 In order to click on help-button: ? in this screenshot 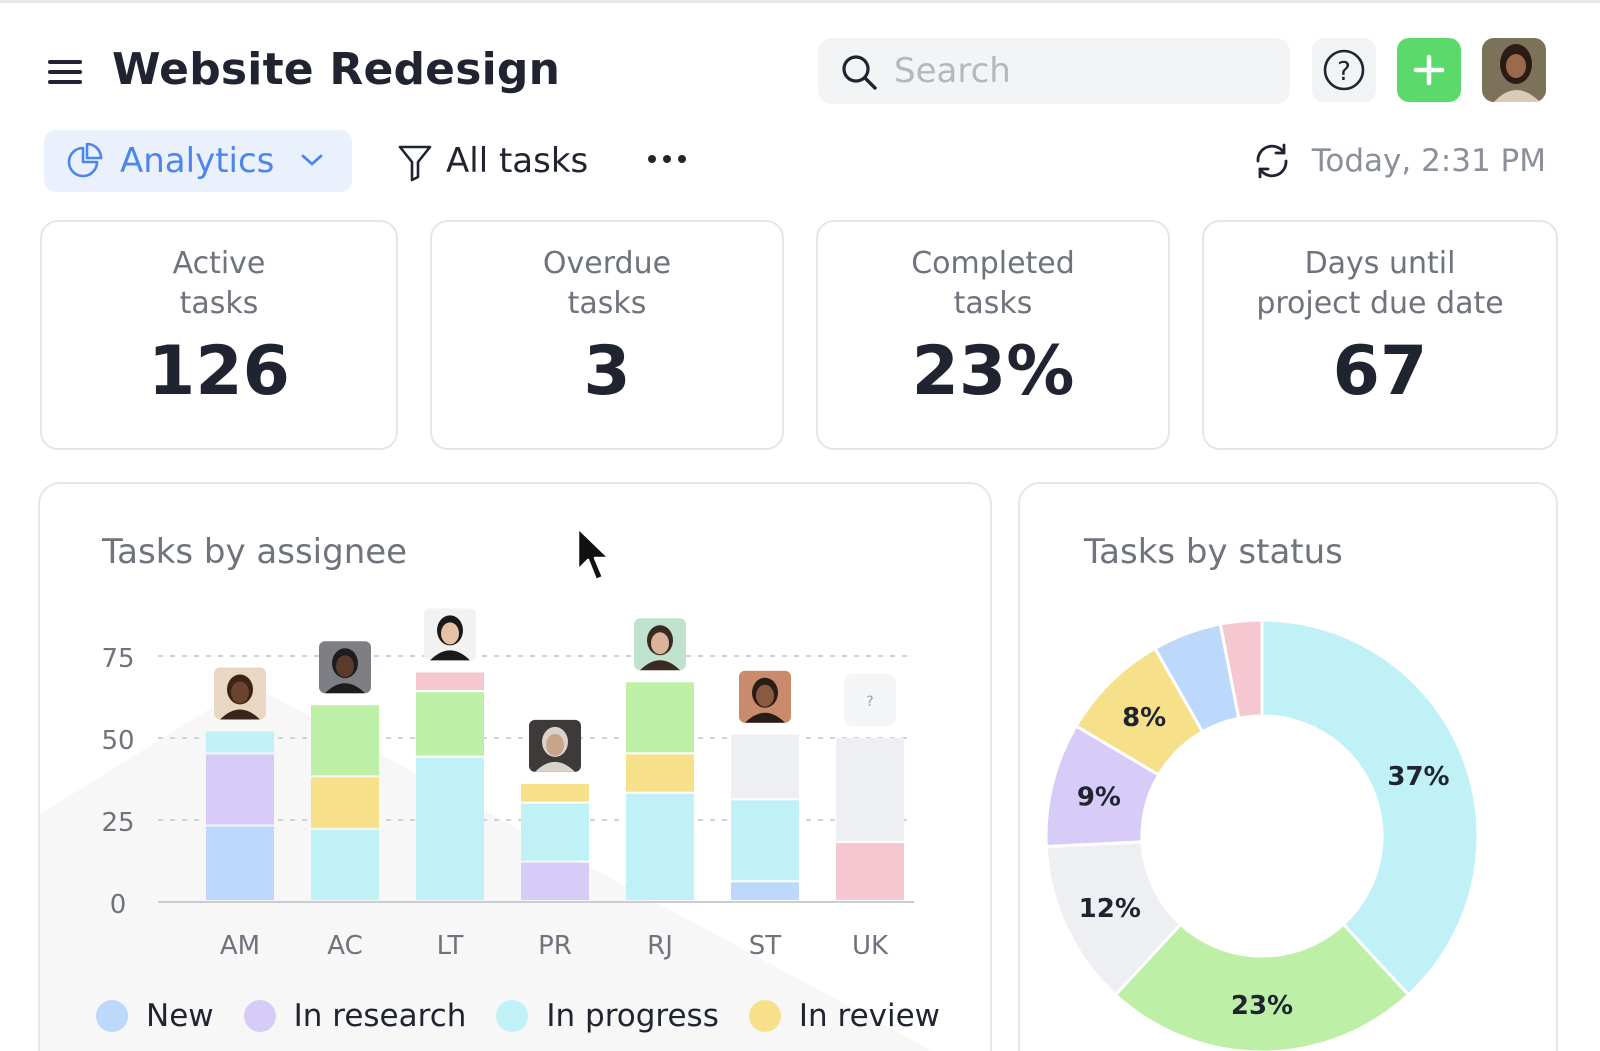, I will do `click(1344, 70)`.